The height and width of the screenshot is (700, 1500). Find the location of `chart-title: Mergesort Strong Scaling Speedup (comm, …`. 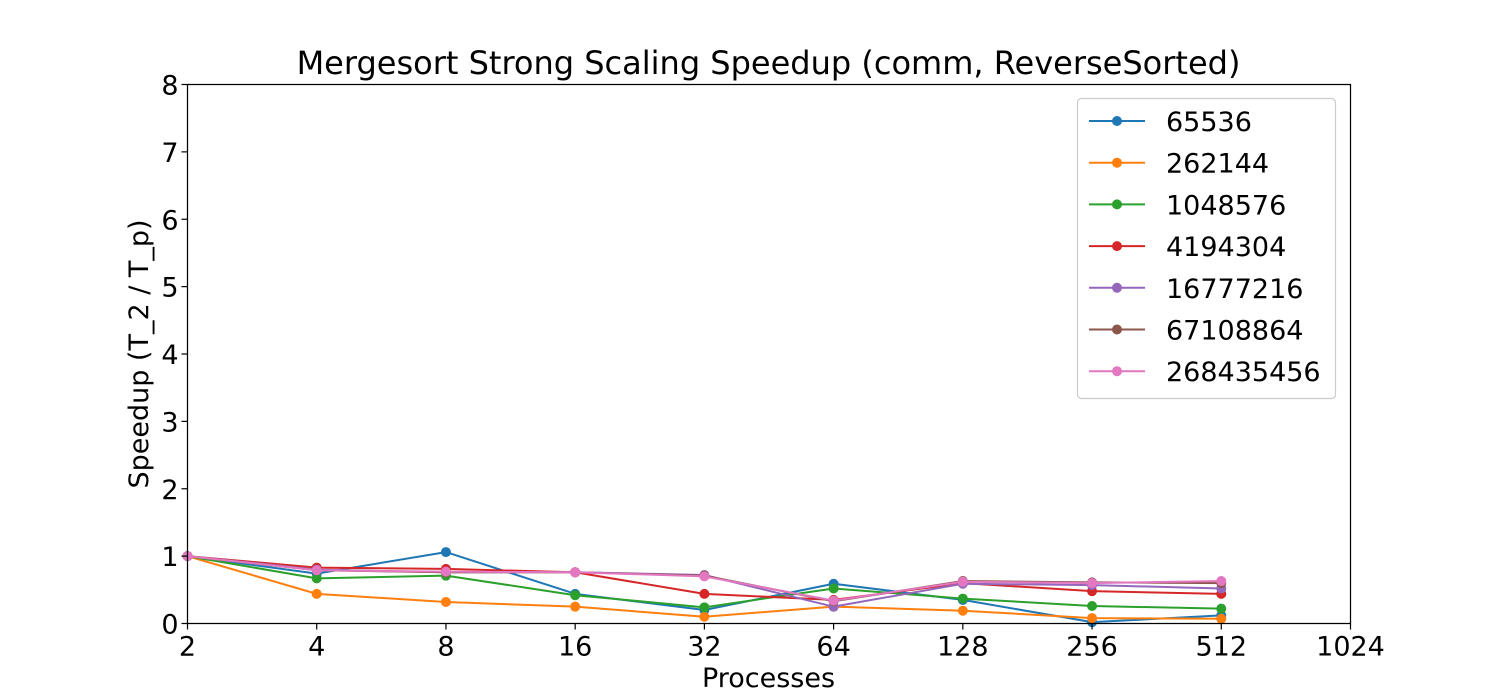

chart-title: Mergesort Strong Scaling Speedup (comm, … is located at coordinates (769, 63).